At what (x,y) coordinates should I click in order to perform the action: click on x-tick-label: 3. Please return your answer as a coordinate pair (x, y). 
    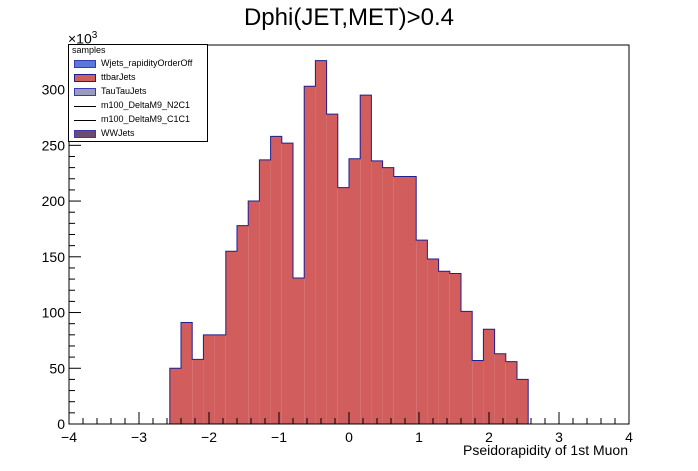
    Looking at the image, I should click on (559, 437).